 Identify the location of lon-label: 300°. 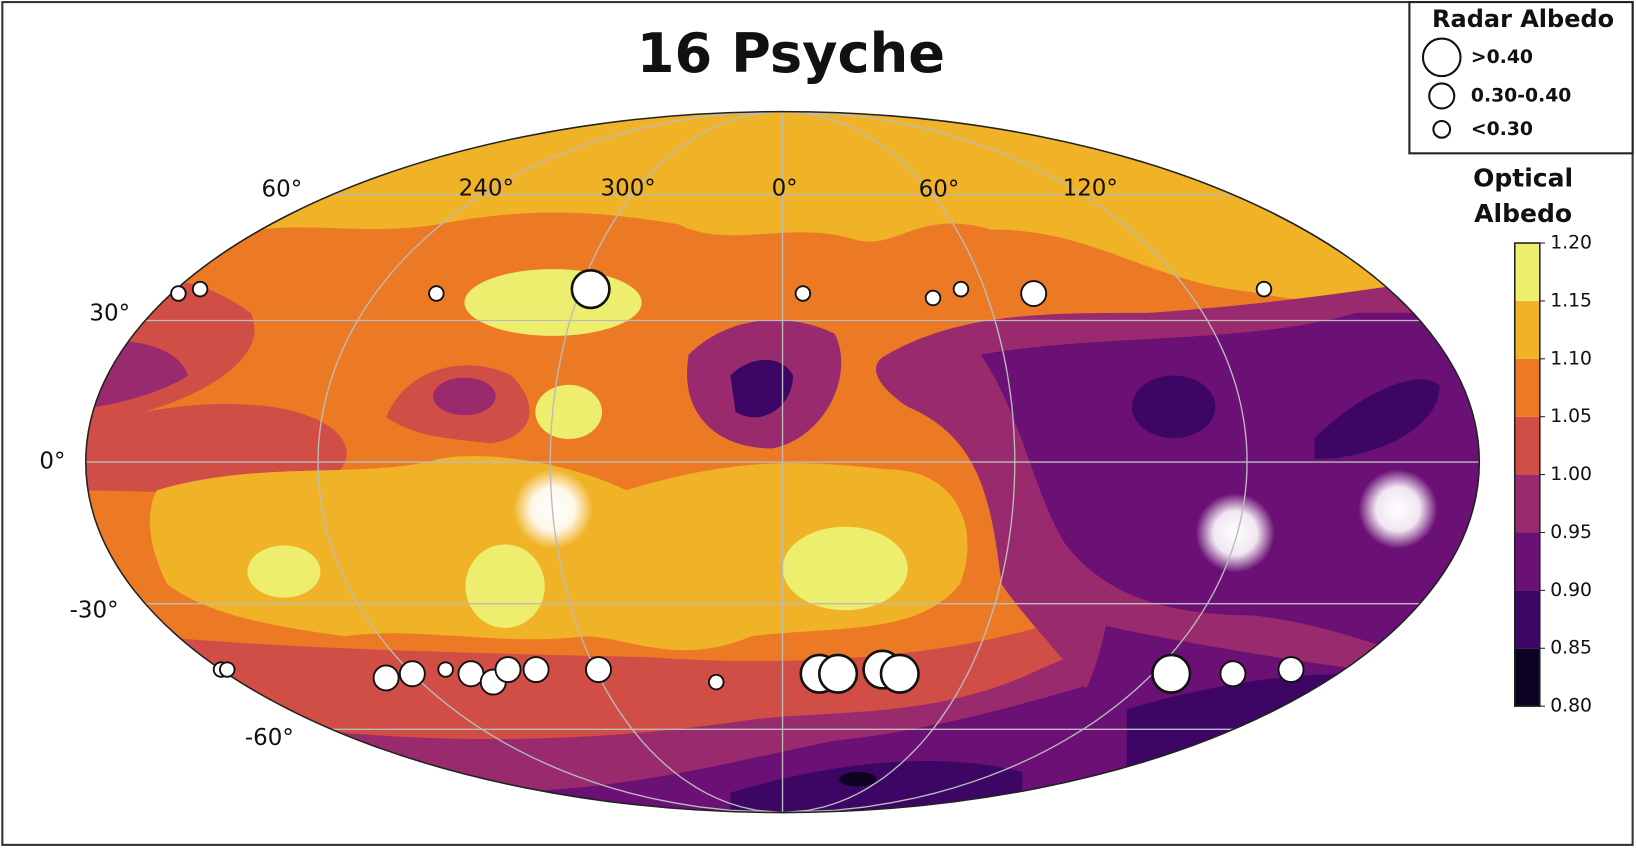
(628, 188).